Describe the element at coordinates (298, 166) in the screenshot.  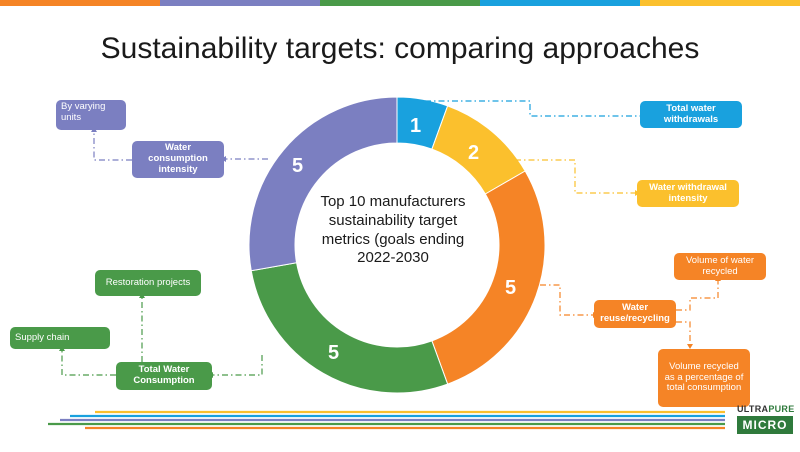
I see `segment-value-purple: 5` at that location.